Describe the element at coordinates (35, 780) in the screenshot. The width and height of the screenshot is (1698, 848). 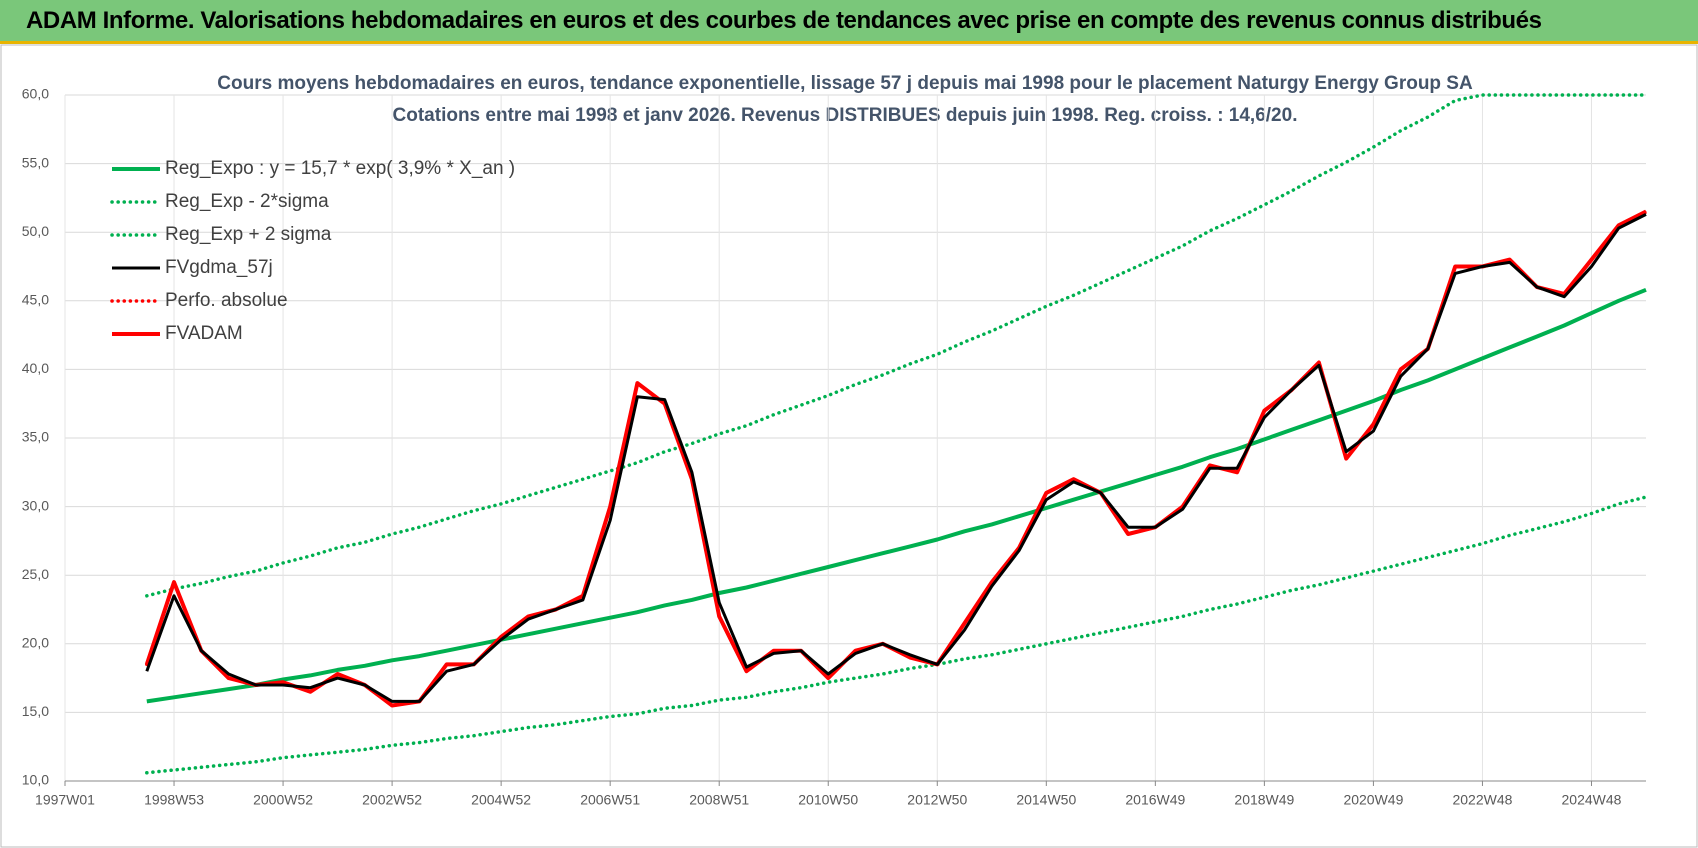
I see `y-tick-label: 10,0` at that location.